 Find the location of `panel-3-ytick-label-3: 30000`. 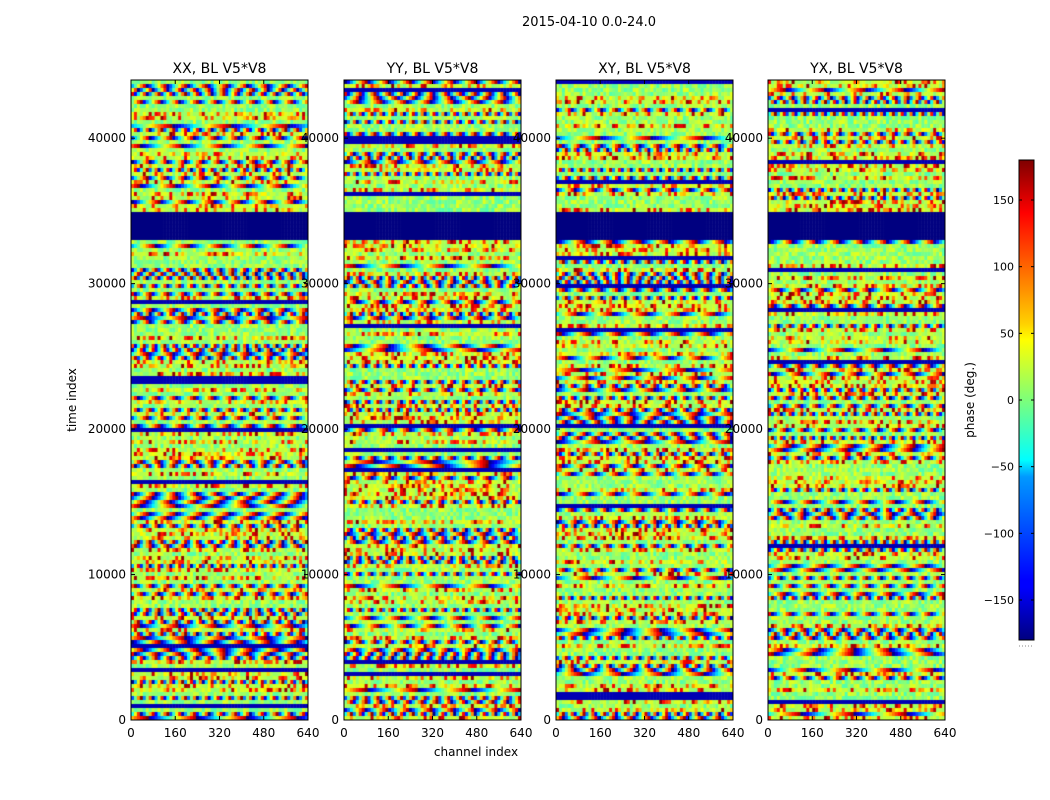

panel-3-ytick-label-3: 30000 is located at coordinates (744, 284).